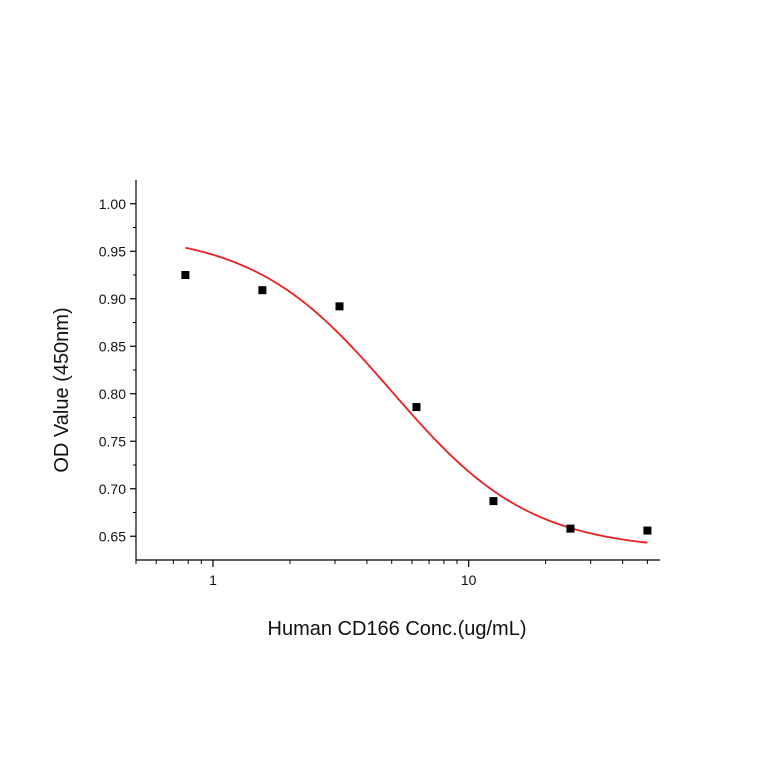 Image resolution: width=764 pixels, height=764 pixels. I want to click on x-tick-label: 10, so click(469, 580).